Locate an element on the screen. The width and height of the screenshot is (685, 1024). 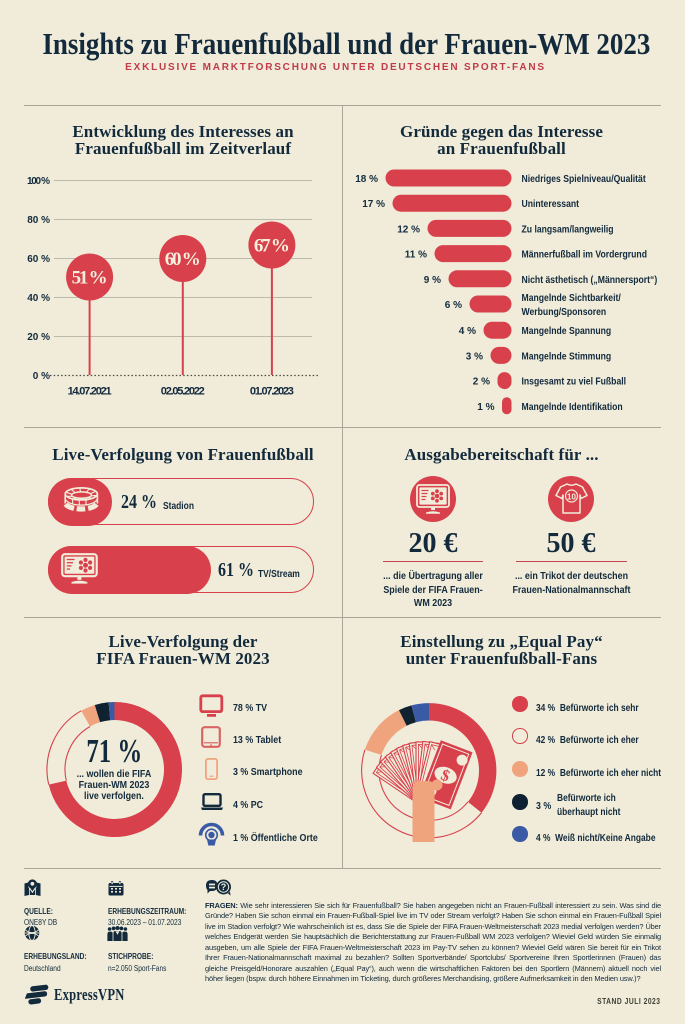
svg-text: 10 is located at coordinates (571, 497).